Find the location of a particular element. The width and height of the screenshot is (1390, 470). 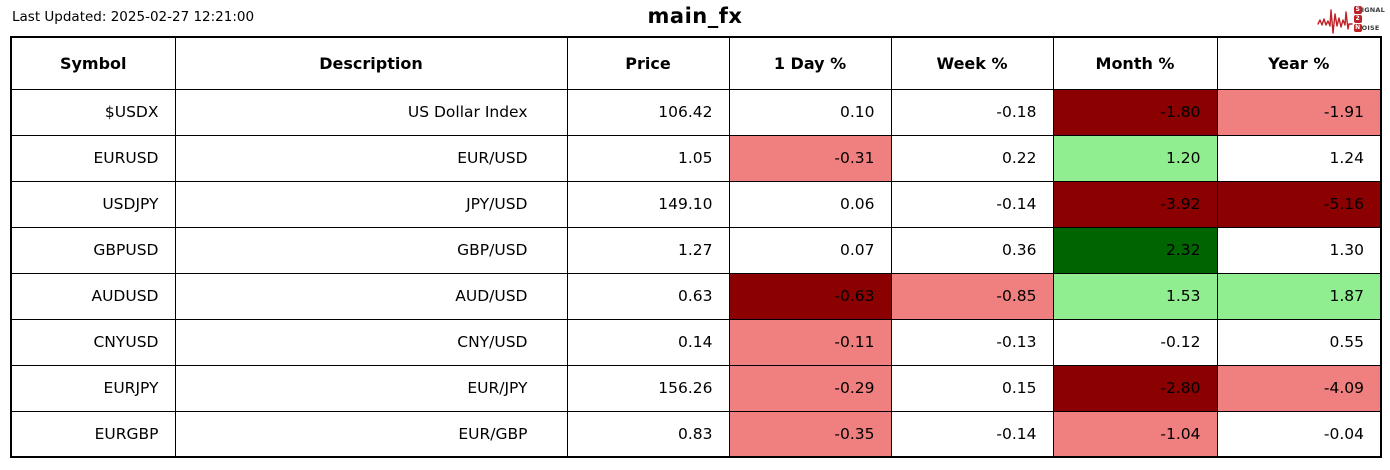

column-header-price: Price is located at coordinates (648, 63).